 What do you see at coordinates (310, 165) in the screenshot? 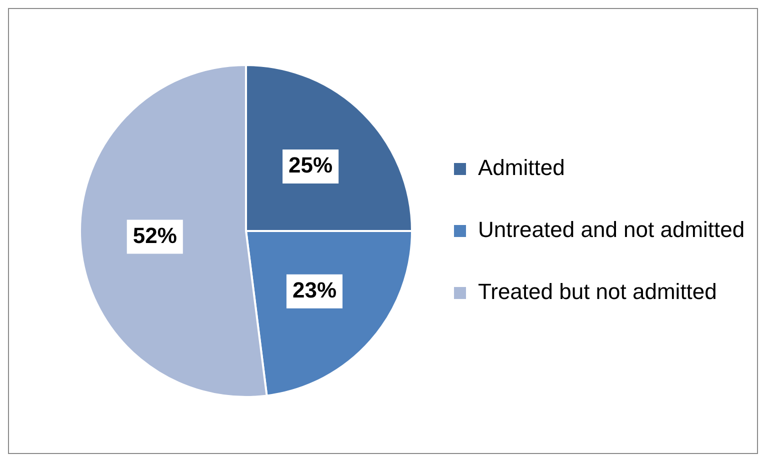
I see `data-label: 25%` at bounding box center [310, 165].